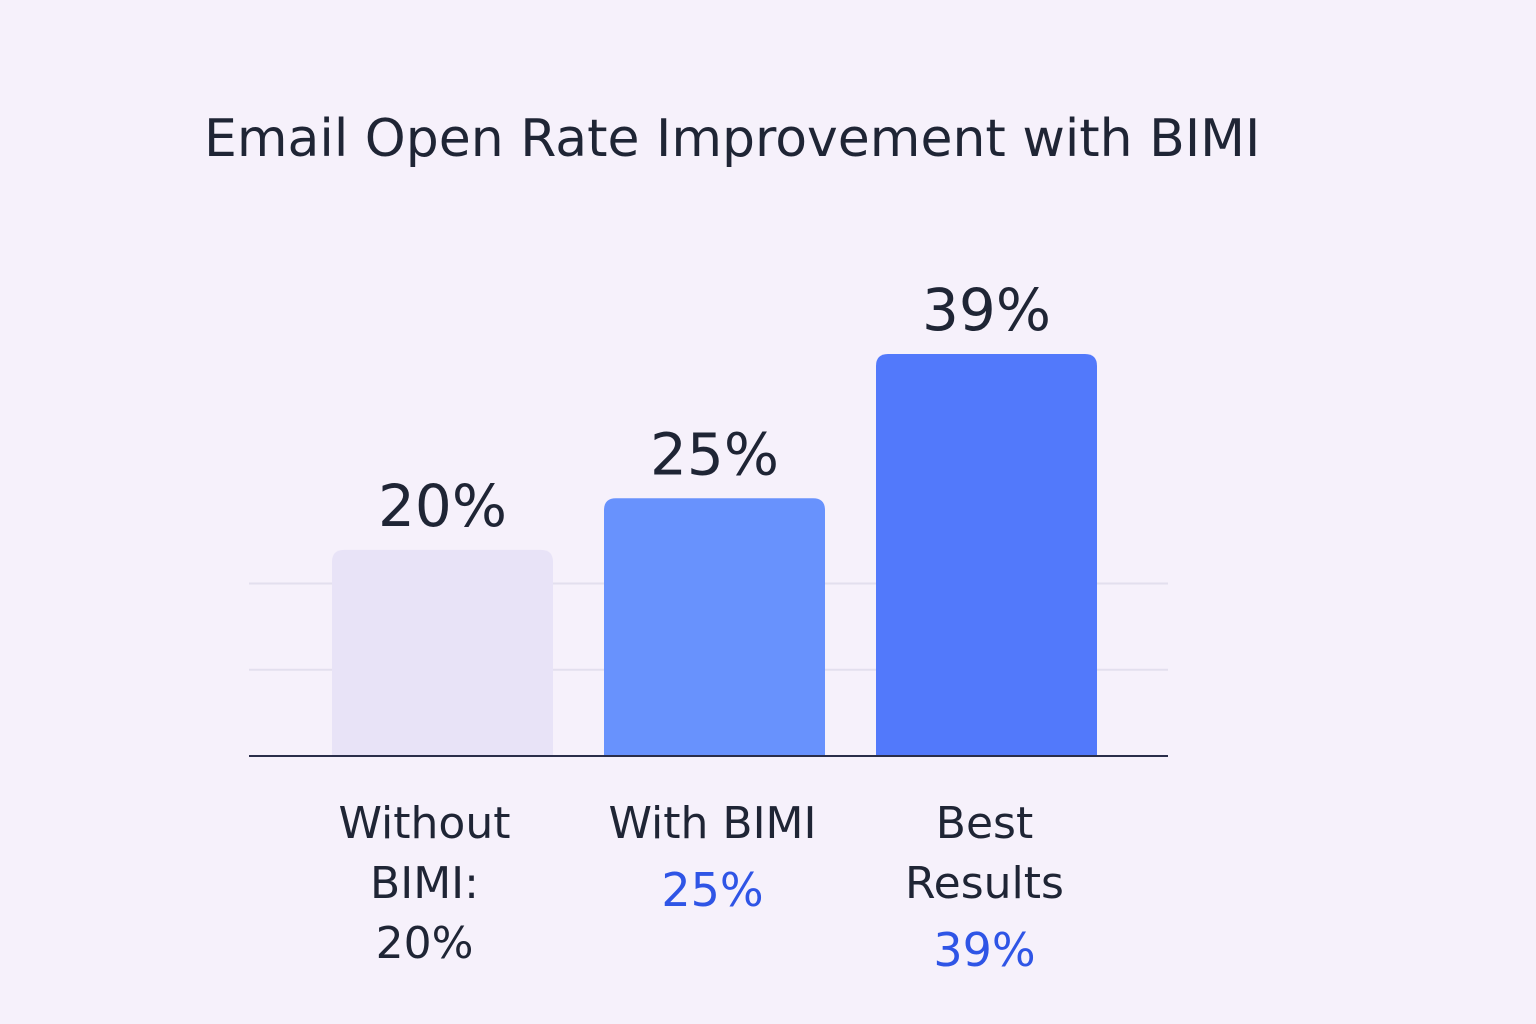 The height and width of the screenshot is (1024, 1536). Describe the element at coordinates (986, 555) in the screenshot. I see `bar-best-results` at that location.